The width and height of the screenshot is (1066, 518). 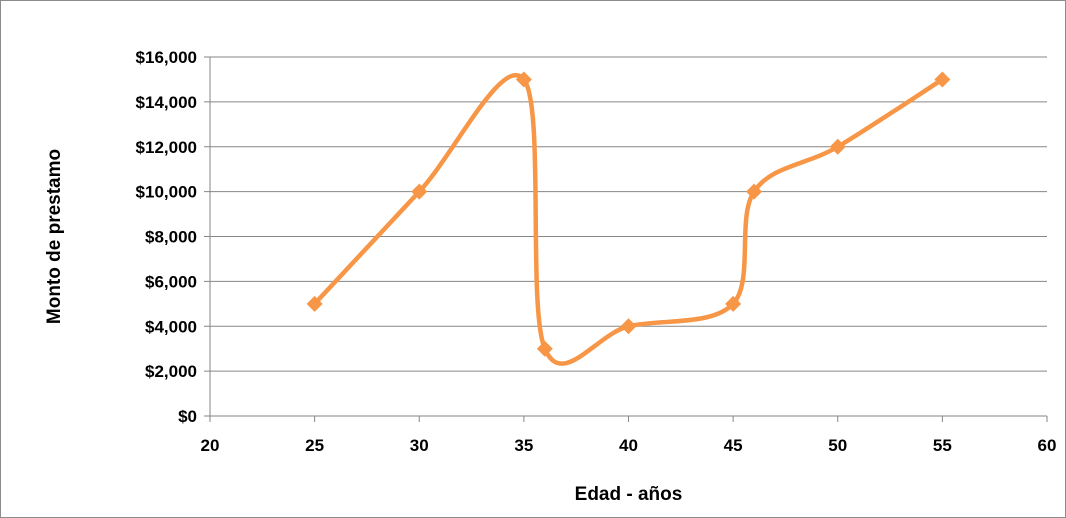 I want to click on x-axis-tick-labels: 20 25 30 35 40 45 50 55 60, so click(x=629, y=445).